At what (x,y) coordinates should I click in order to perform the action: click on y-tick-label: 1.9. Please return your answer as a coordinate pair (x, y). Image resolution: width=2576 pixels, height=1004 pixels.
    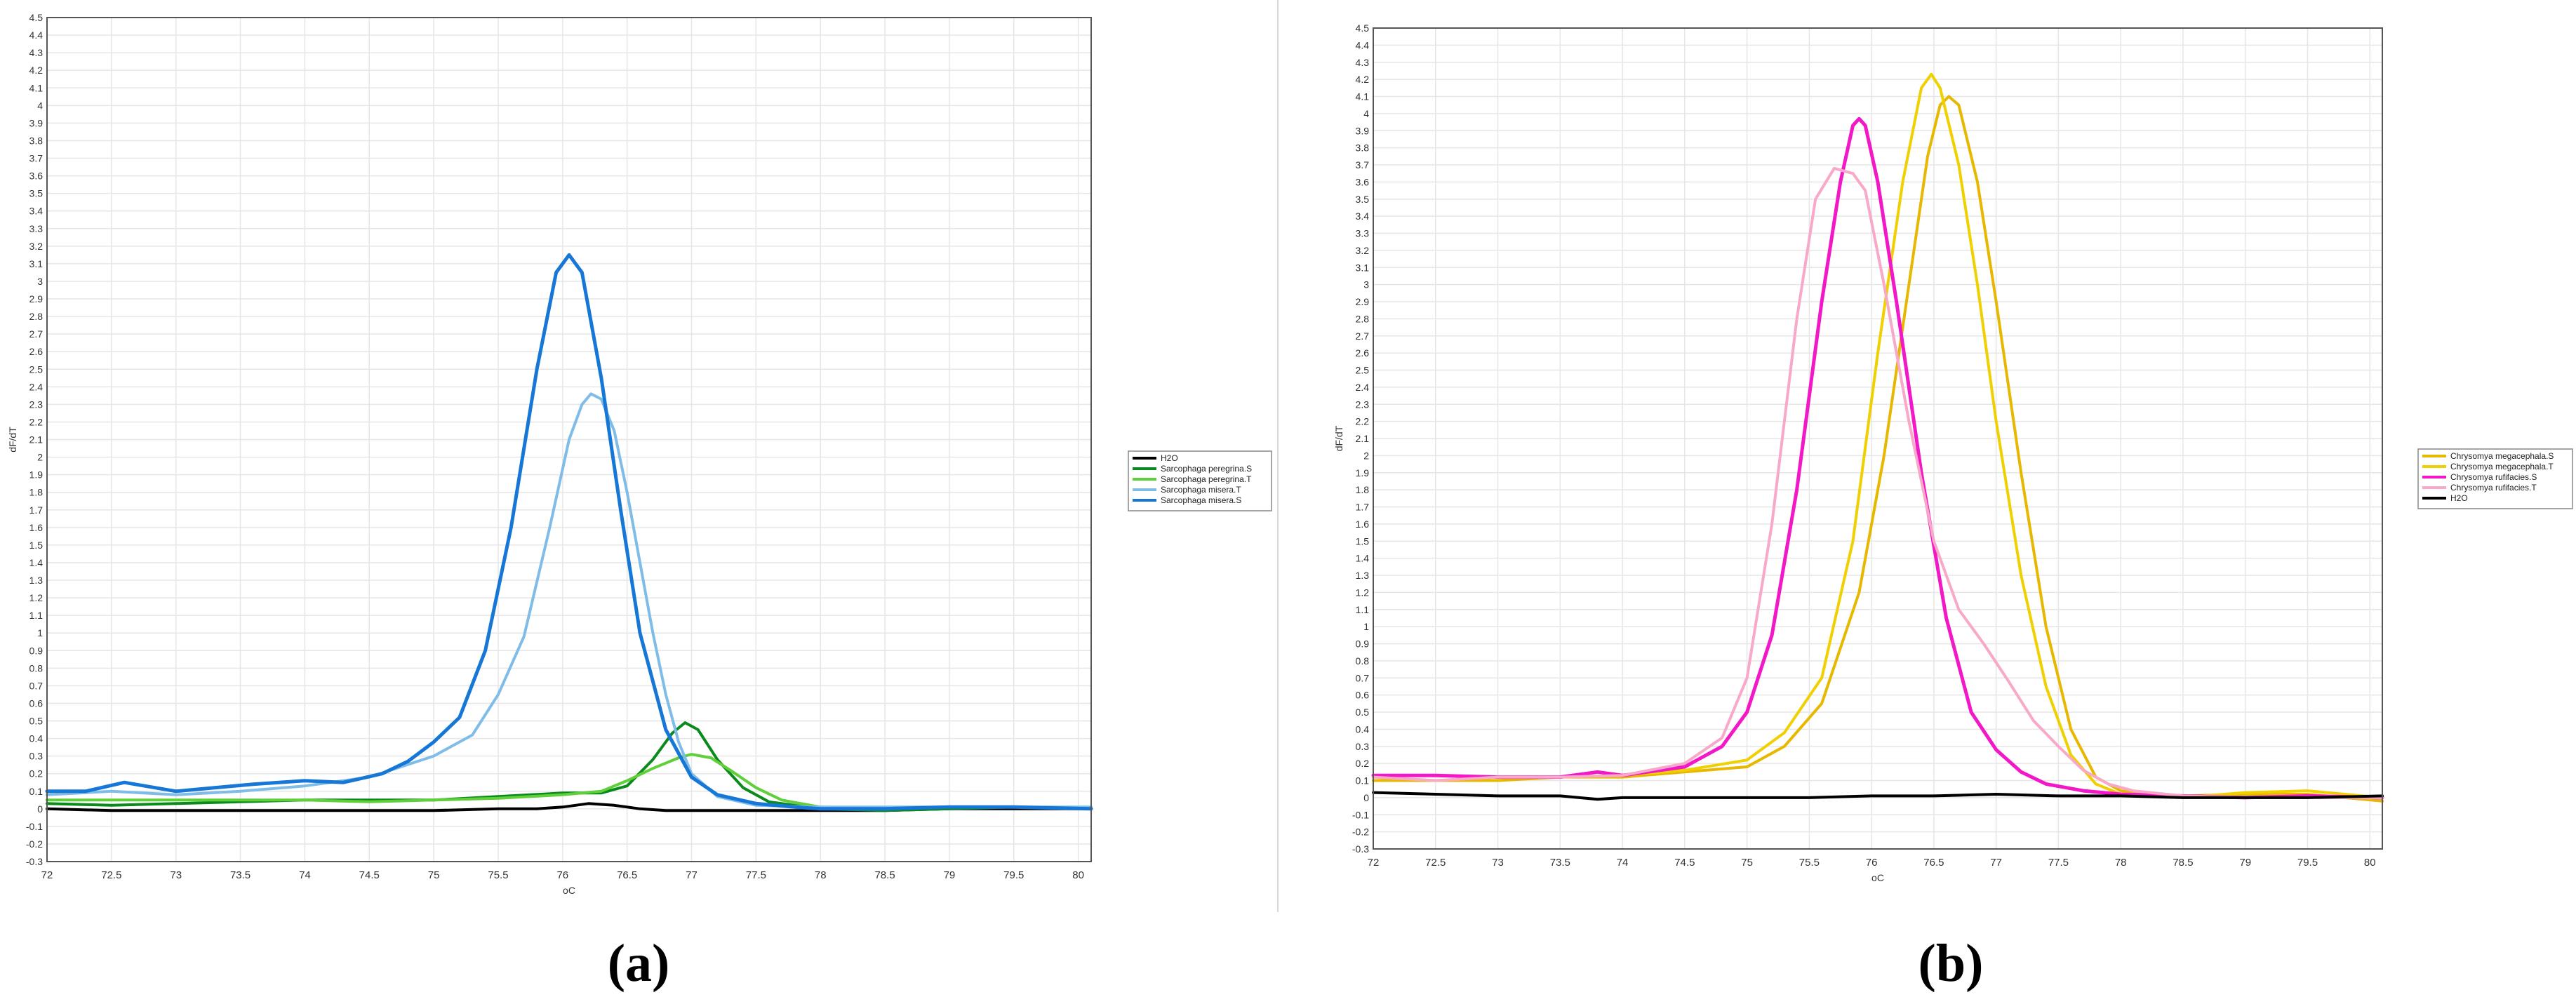
    Looking at the image, I should click on (1363, 472).